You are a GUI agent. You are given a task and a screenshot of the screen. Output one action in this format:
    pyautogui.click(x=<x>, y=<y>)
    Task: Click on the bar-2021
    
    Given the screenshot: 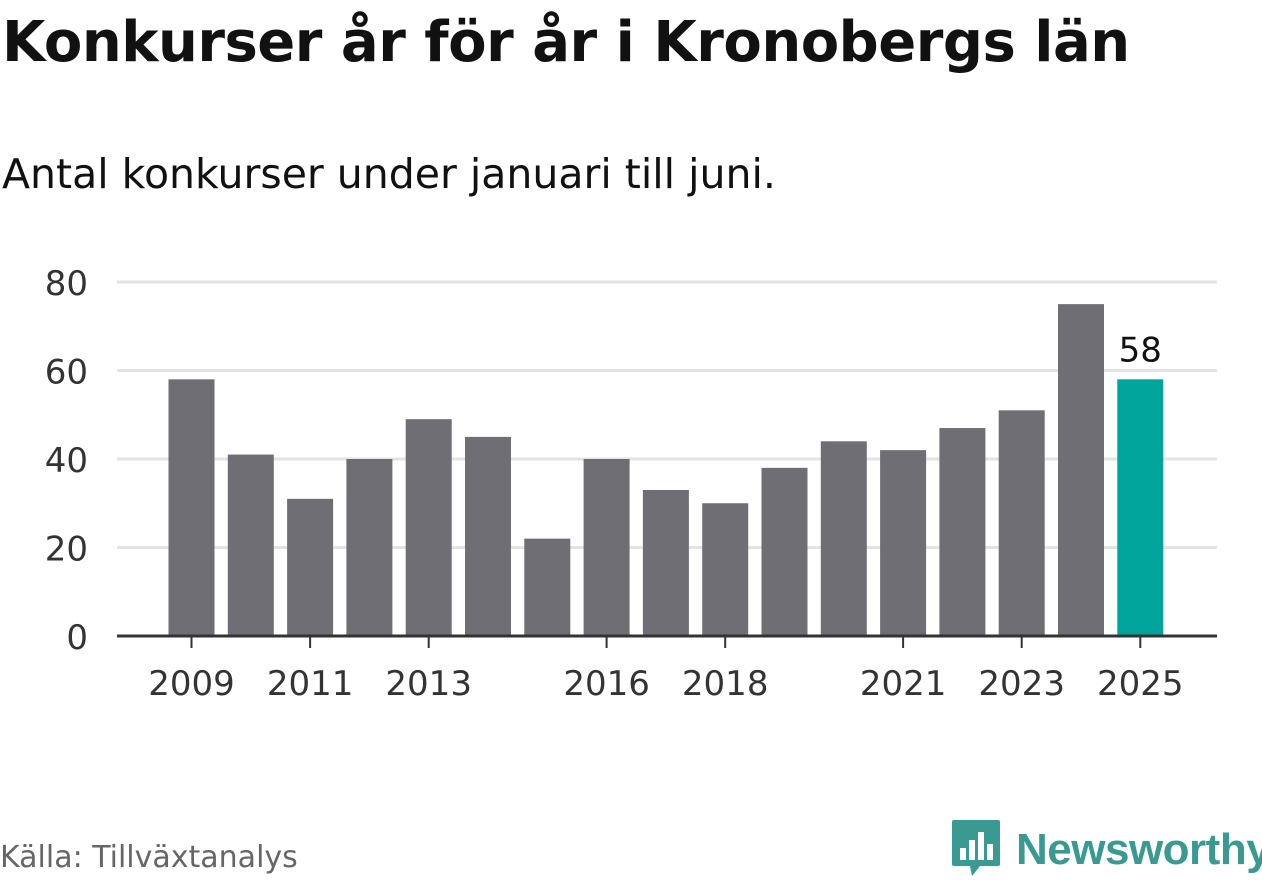 What is the action you would take?
    pyautogui.click(x=903, y=543)
    